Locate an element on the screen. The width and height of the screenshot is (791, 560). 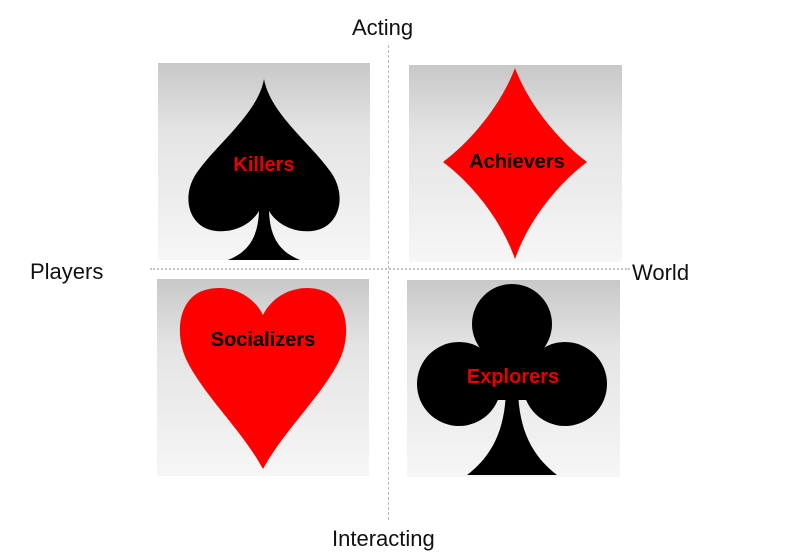
explorers-quadrant: Explorers is located at coordinates (513, 378).